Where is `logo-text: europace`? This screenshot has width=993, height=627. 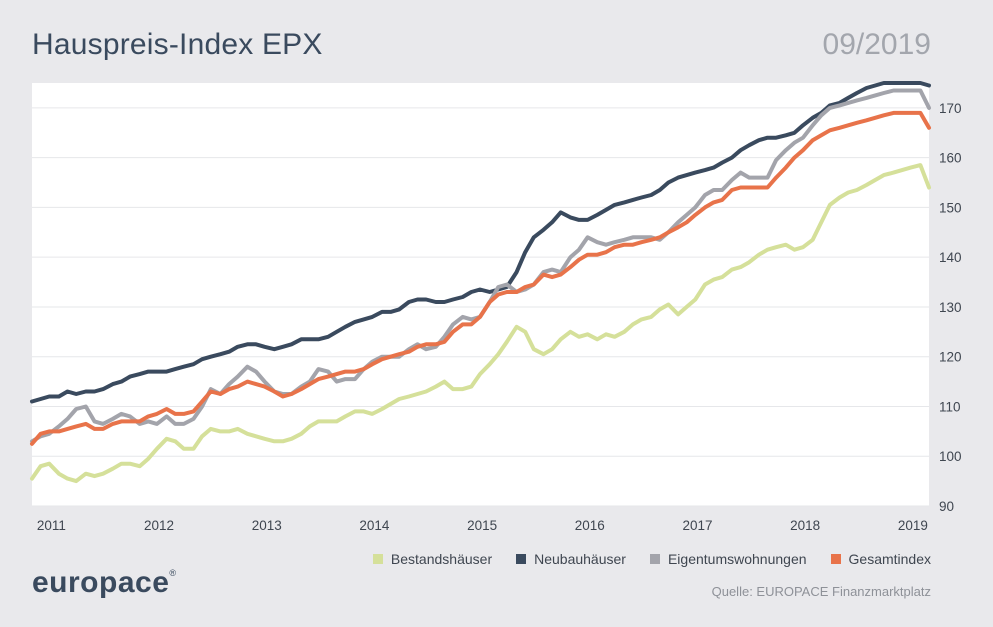
logo-text: europace is located at coordinates (101, 582).